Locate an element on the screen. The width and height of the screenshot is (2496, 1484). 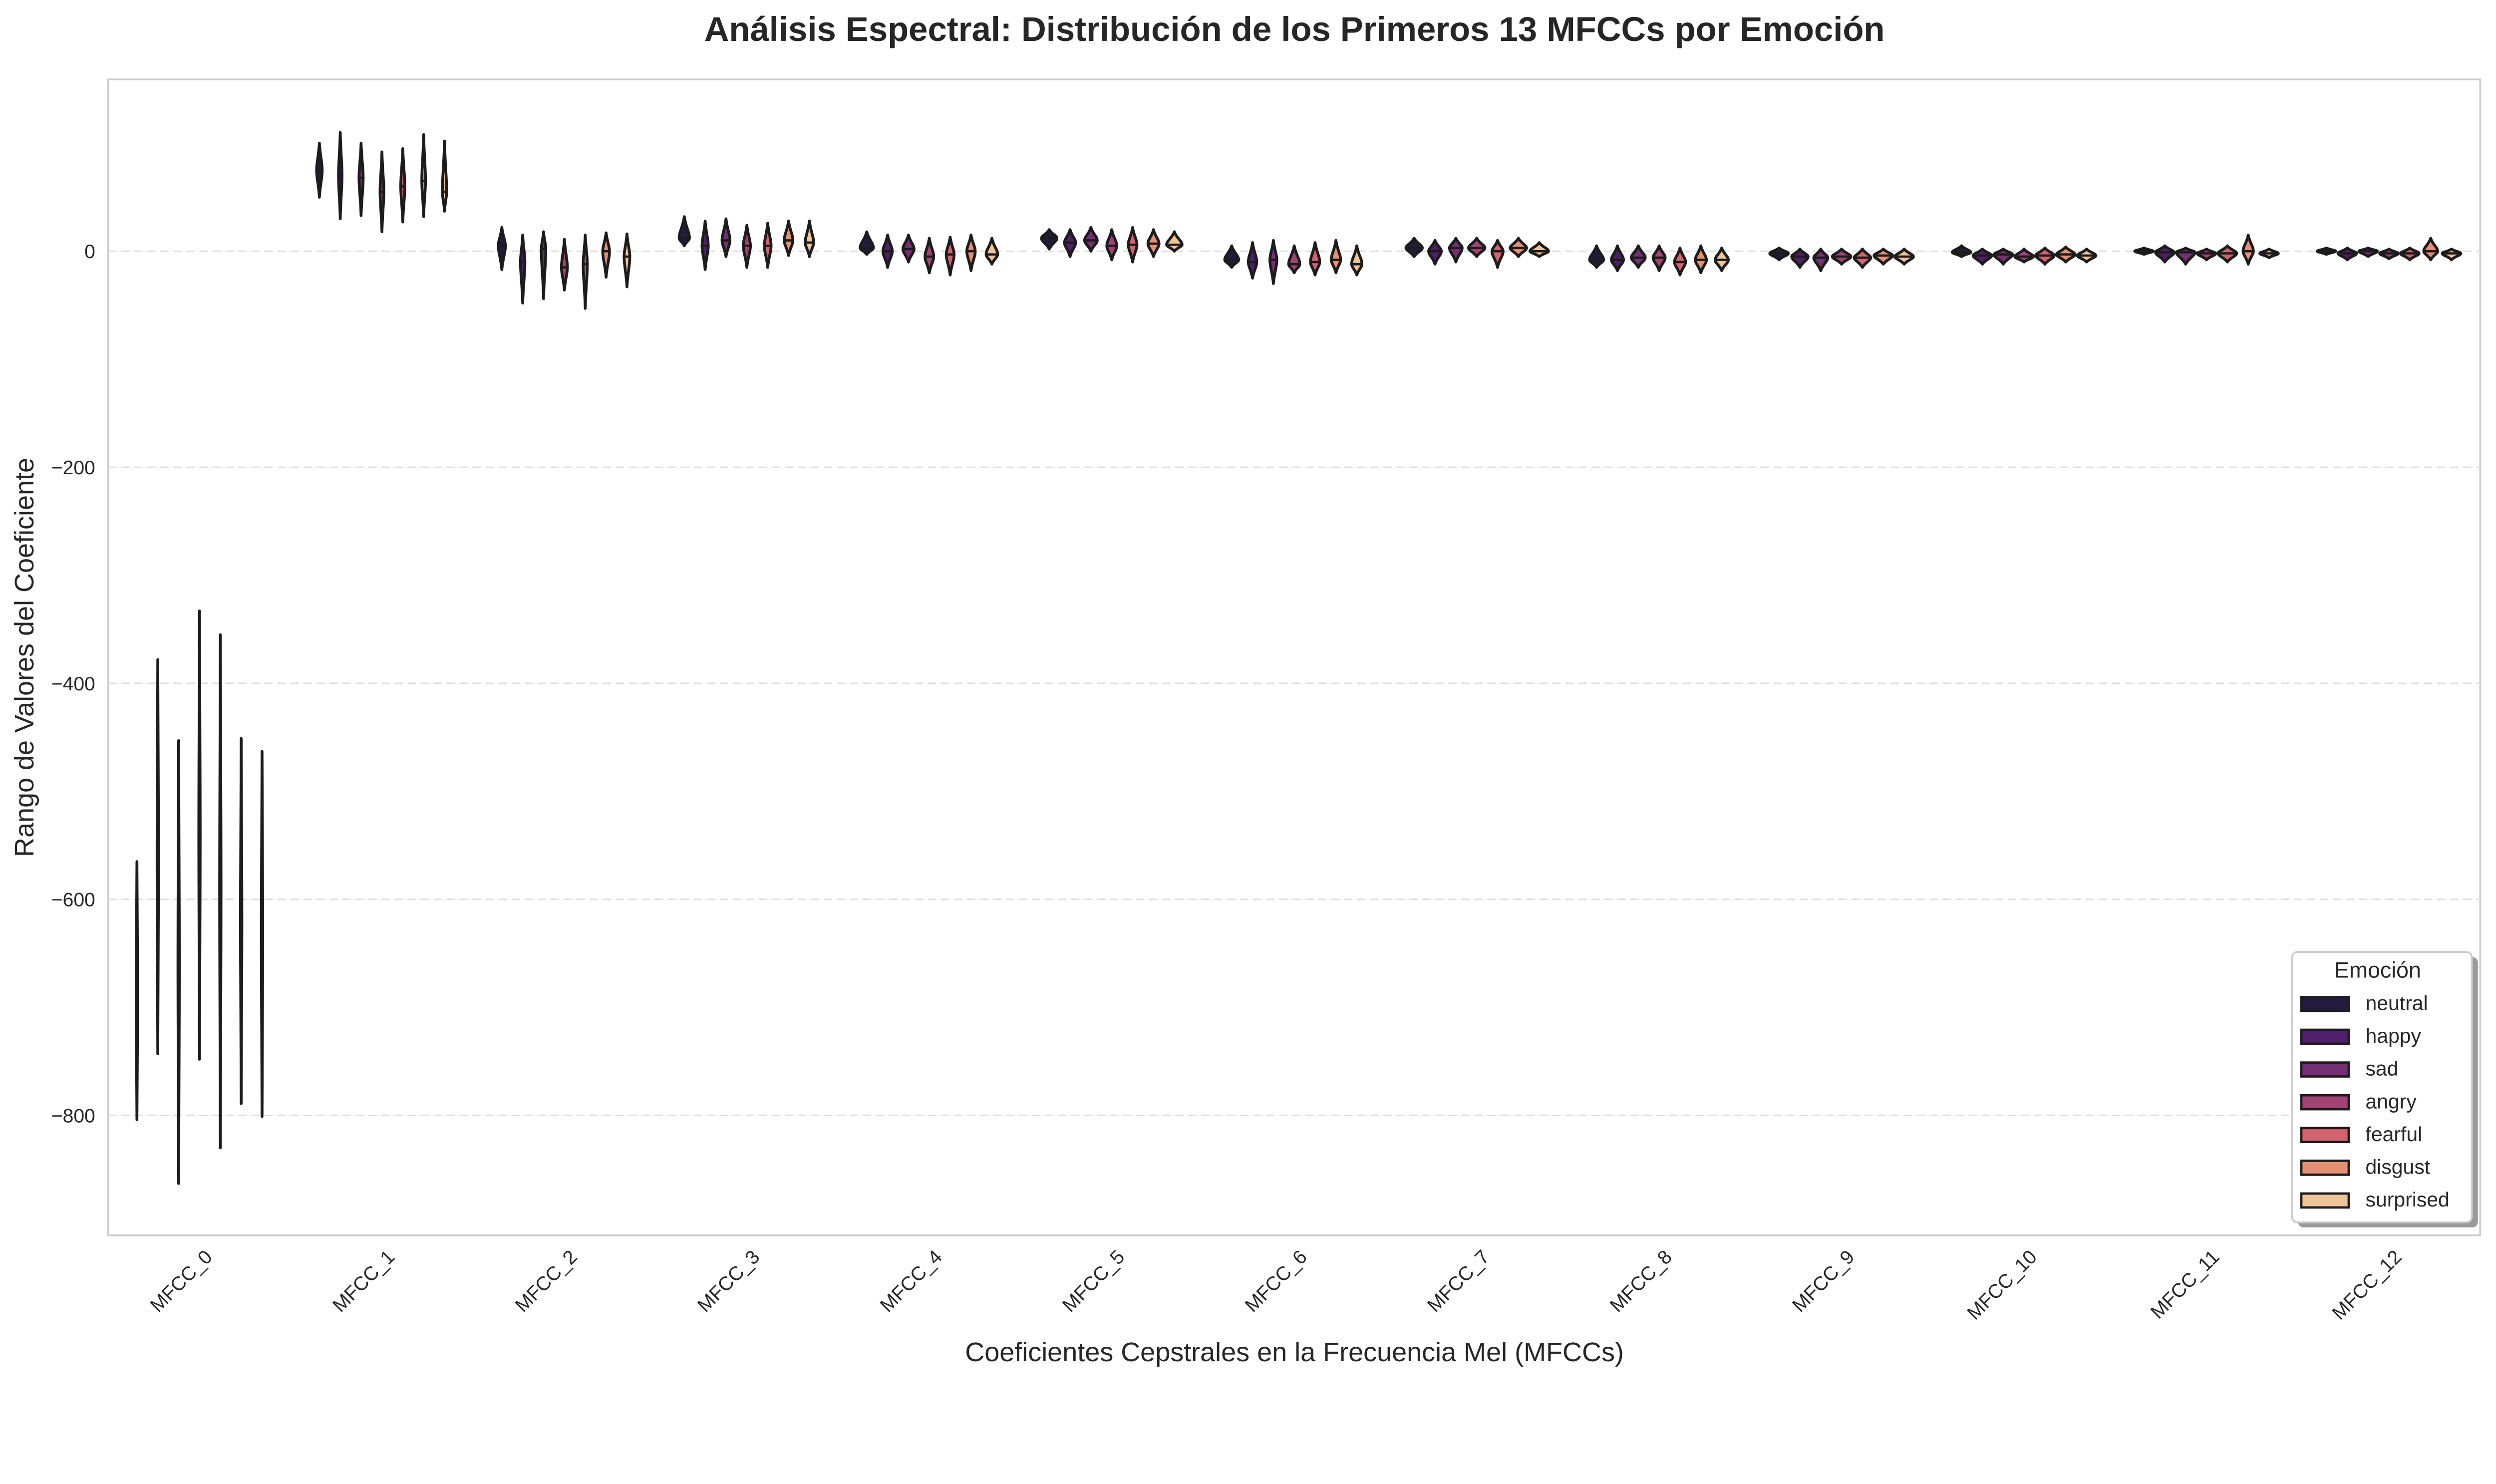
x-tick-label: MFCC_10 is located at coordinates (2002, 1285).